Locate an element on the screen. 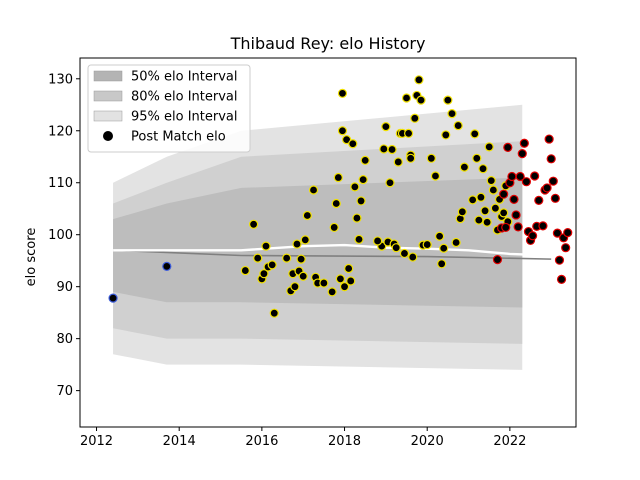 This screenshot has width=640, height=480. y-tick-label: 120 is located at coordinates (60, 131).